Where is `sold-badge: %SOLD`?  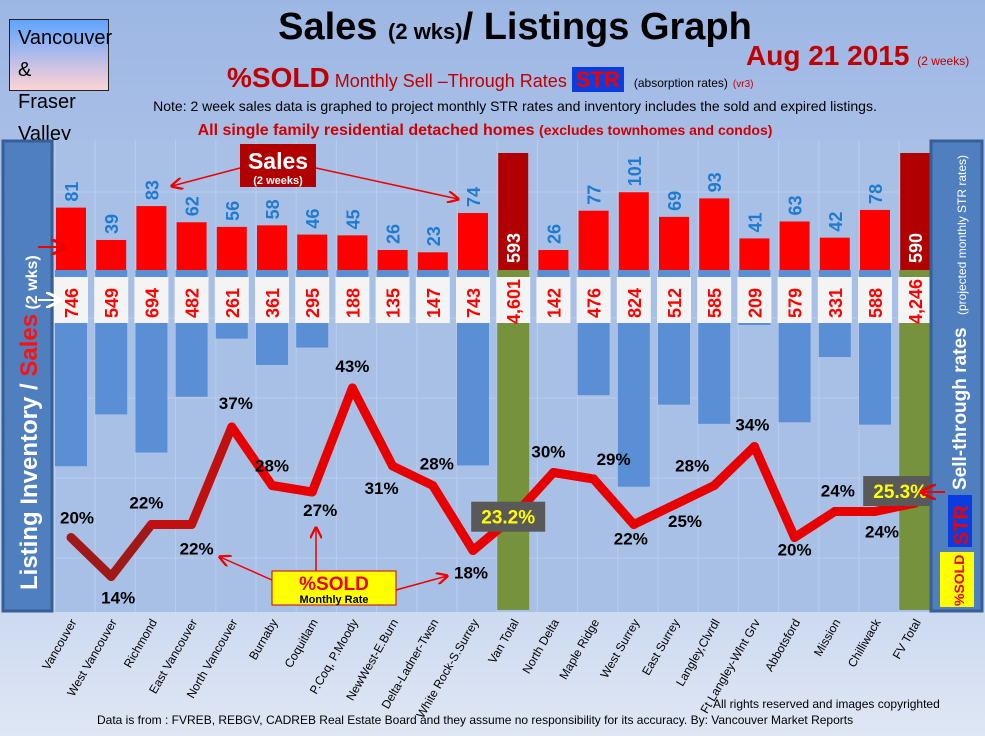
sold-badge: %SOLD is located at coordinates (959, 580).